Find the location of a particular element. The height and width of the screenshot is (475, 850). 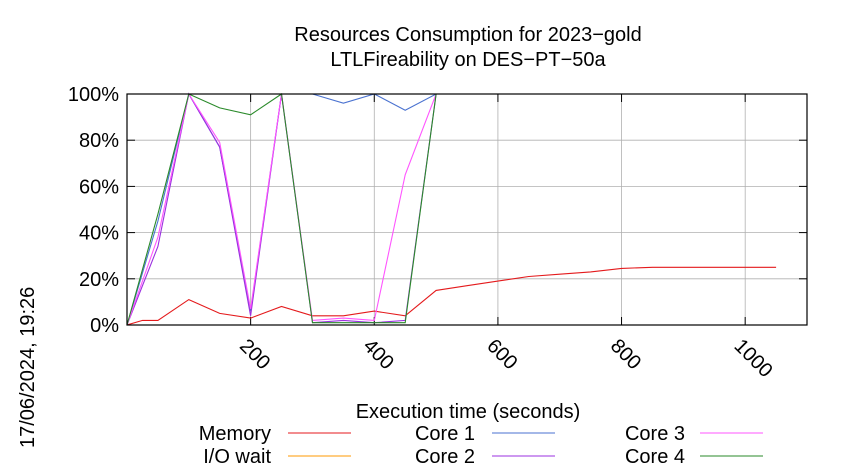

y-tick-label: 20% is located at coordinates (99, 280).